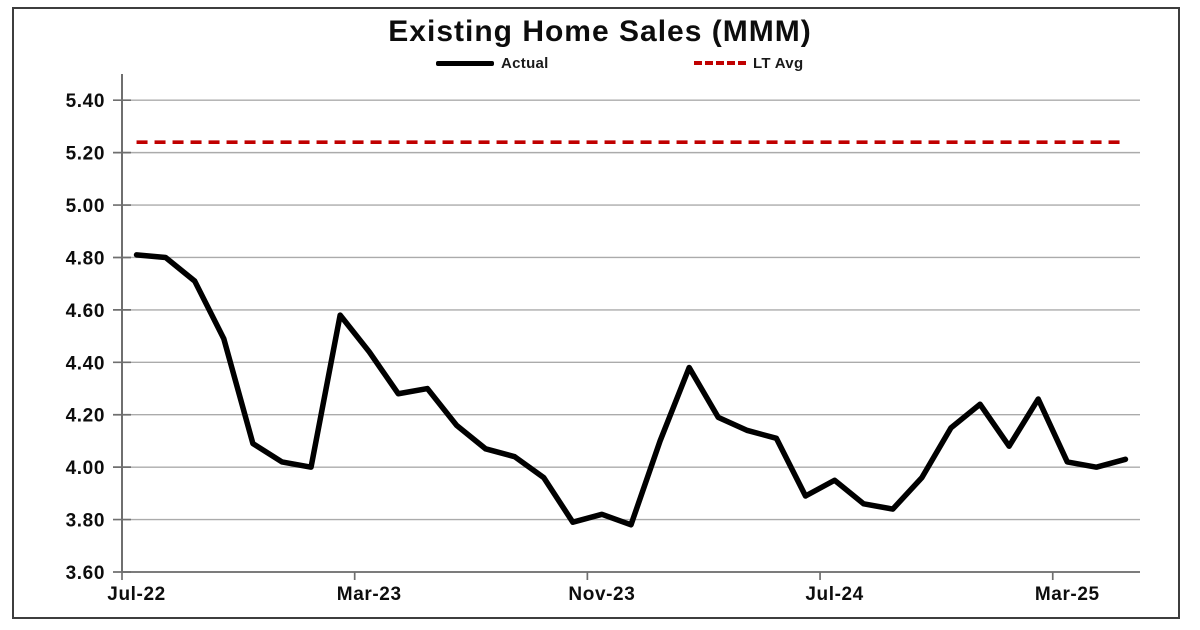 This screenshot has height=630, width=1200. I want to click on legend-entry-lt-avg: LT Avg, so click(748, 63).